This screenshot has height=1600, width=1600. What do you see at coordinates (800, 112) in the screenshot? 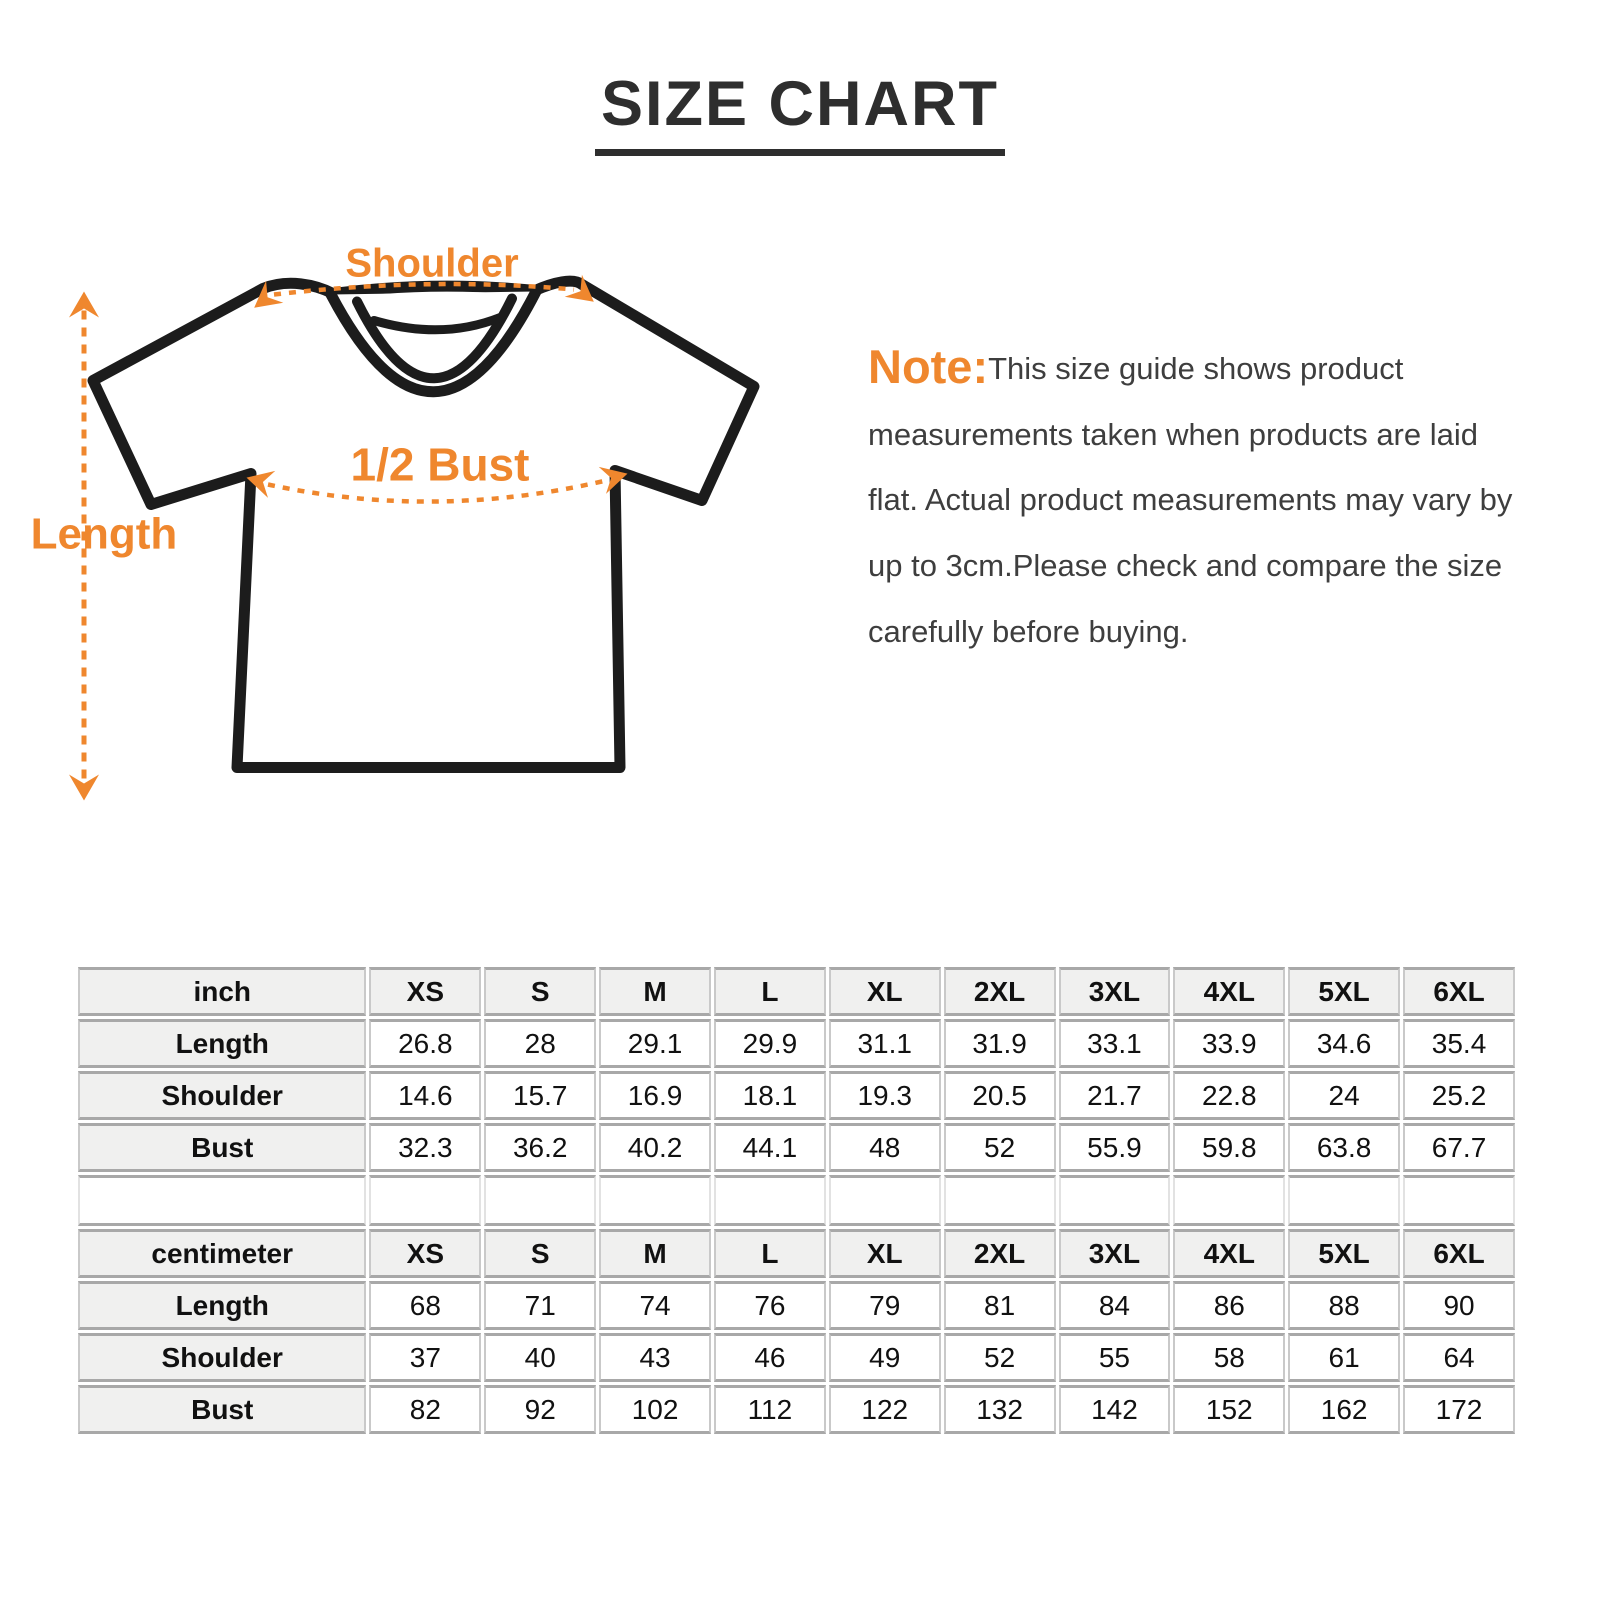
I see `title-bar: SIZE CHART` at bounding box center [800, 112].